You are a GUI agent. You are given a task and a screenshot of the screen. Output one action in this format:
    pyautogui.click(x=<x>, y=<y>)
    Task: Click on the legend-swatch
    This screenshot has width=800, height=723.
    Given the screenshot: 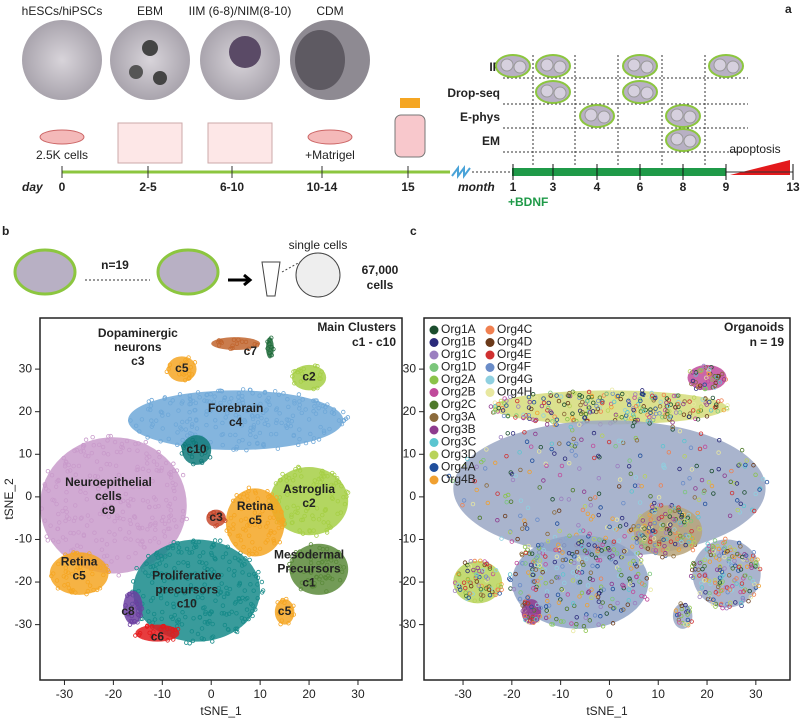 What is the action you would take?
    pyautogui.click(x=434, y=342)
    